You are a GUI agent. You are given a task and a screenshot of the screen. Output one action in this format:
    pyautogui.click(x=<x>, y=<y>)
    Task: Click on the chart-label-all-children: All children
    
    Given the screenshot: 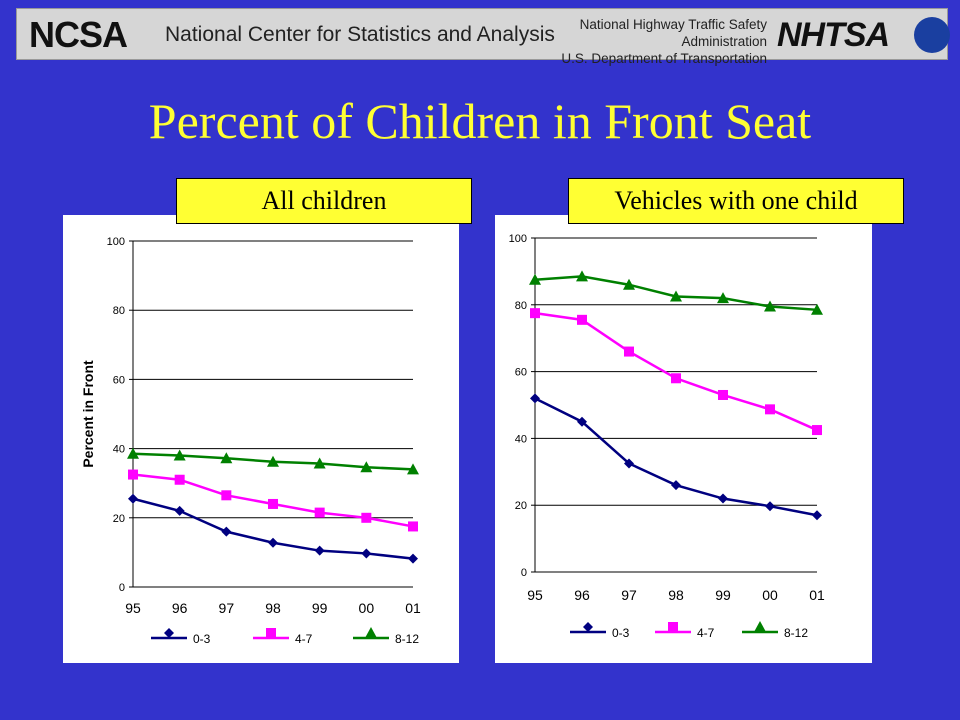 What is the action you would take?
    pyautogui.click(x=324, y=201)
    